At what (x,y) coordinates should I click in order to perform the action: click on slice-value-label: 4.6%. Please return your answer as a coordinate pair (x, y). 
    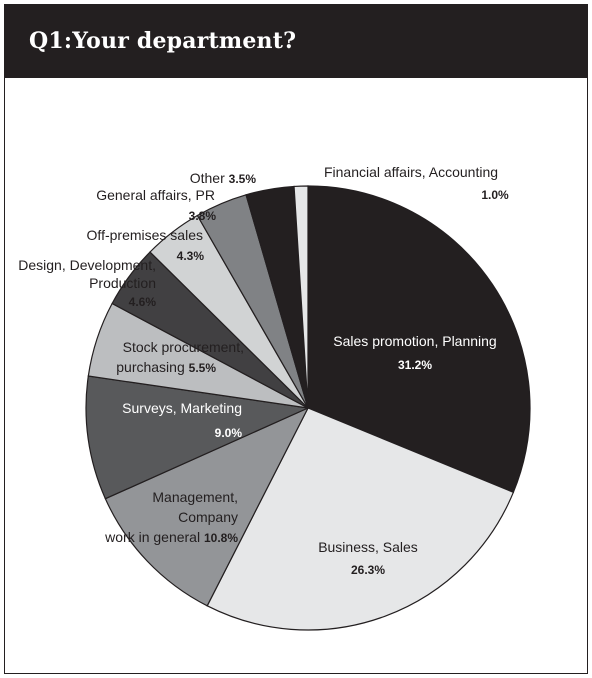
    Looking at the image, I should click on (143, 302).